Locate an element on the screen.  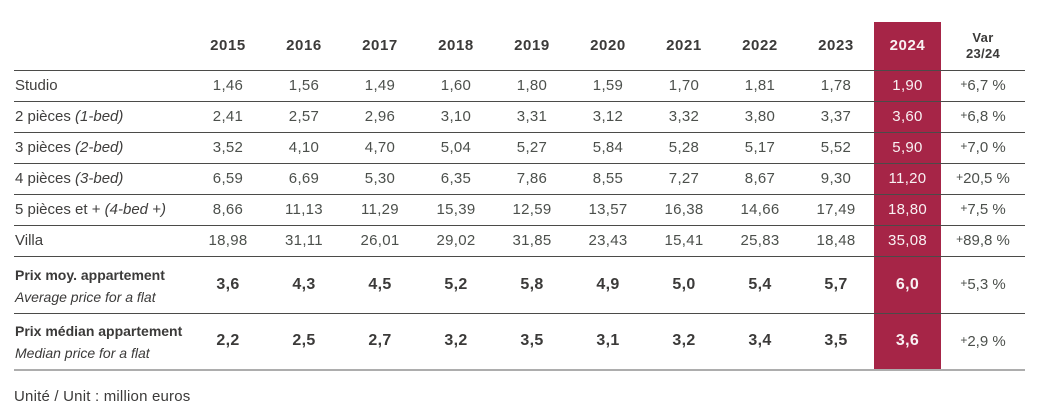
price-cell-2017: 11,29 is located at coordinates (380, 209).